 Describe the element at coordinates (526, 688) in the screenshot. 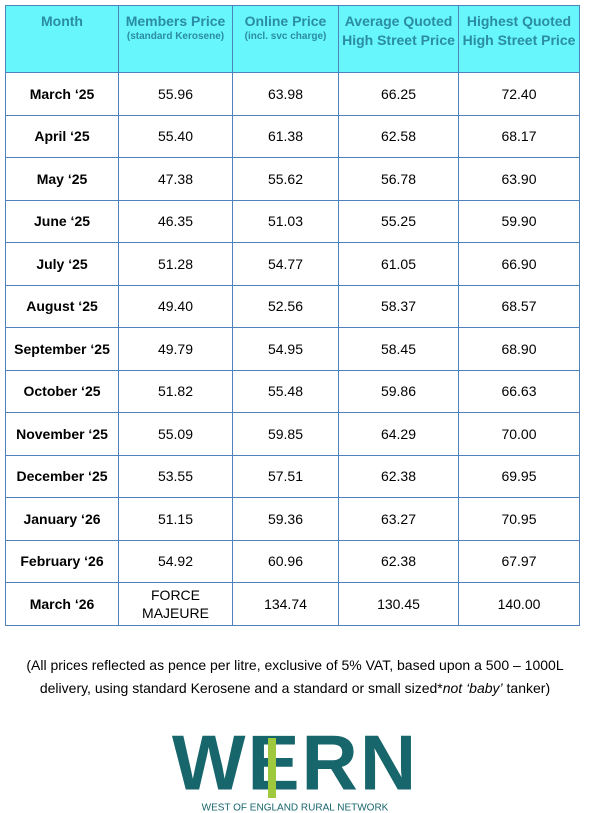

I see `footnote-line: tanker)` at that location.